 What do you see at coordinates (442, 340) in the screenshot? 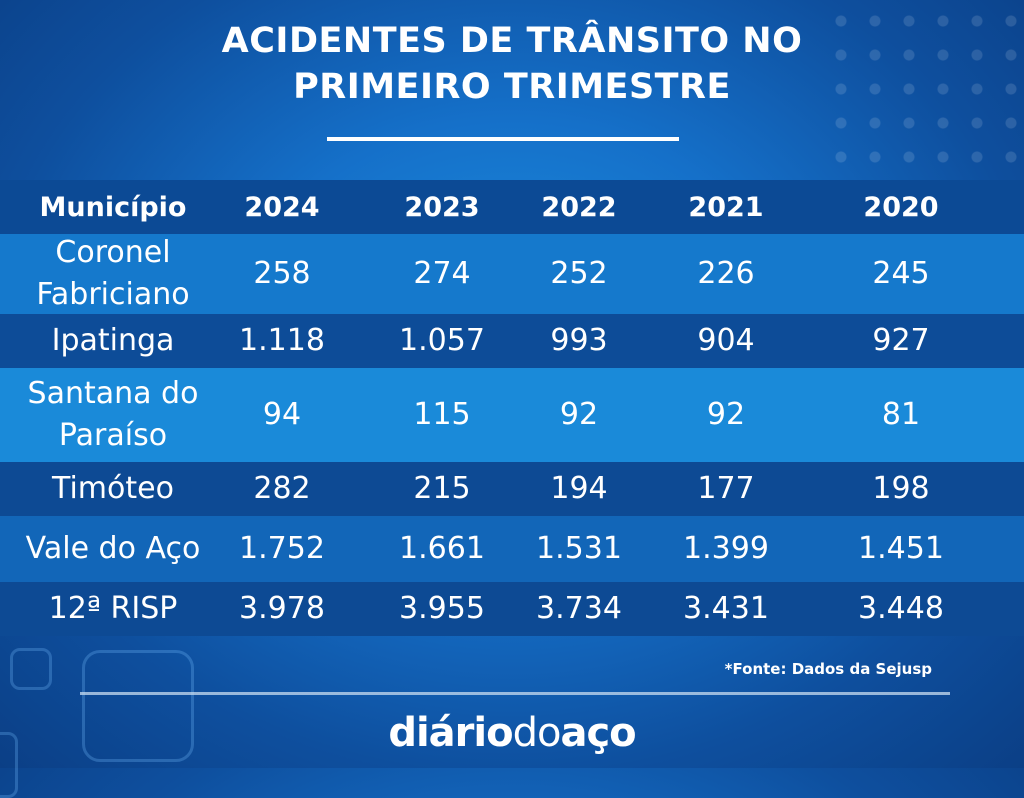
I see `table-cell-value: 1.057` at bounding box center [442, 340].